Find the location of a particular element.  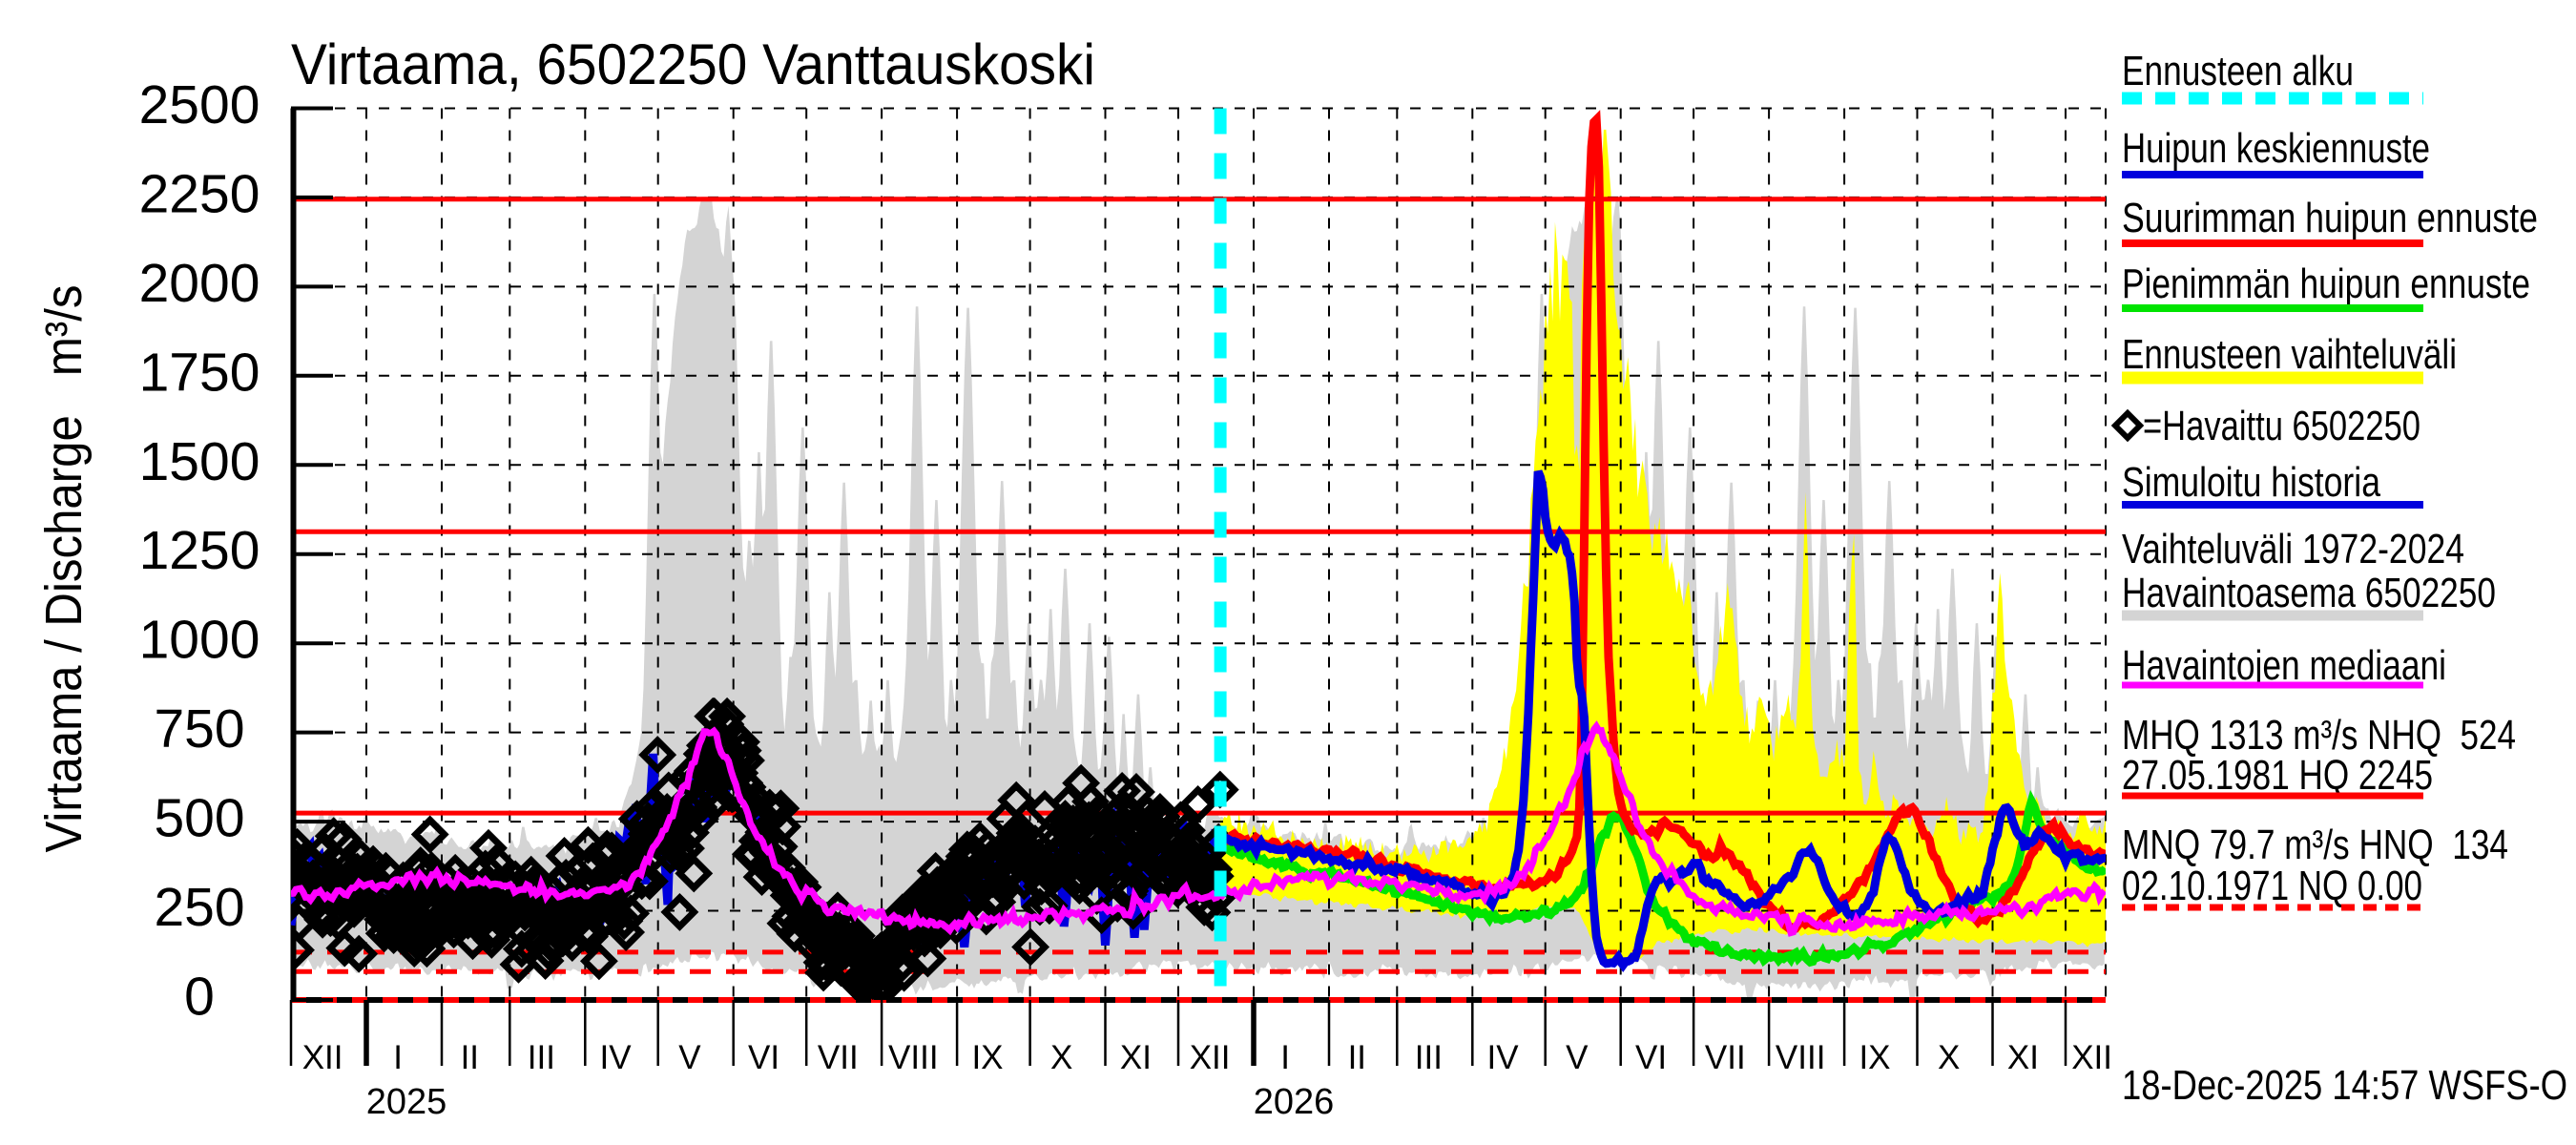

svg-text: 2000 is located at coordinates (199, 283).